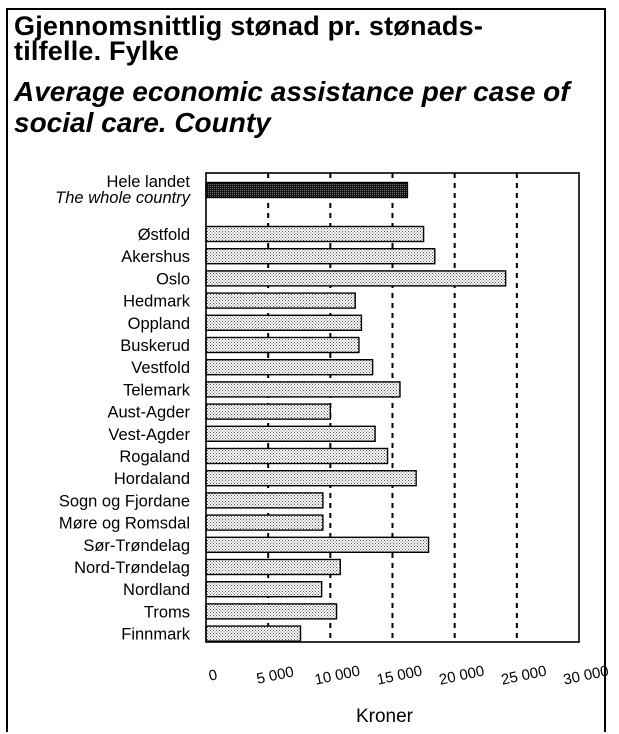 This screenshot has width=619, height=734. What do you see at coordinates (156, 590) in the screenshot?
I see `category-label: Nordland` at bounding box center [156, 590].